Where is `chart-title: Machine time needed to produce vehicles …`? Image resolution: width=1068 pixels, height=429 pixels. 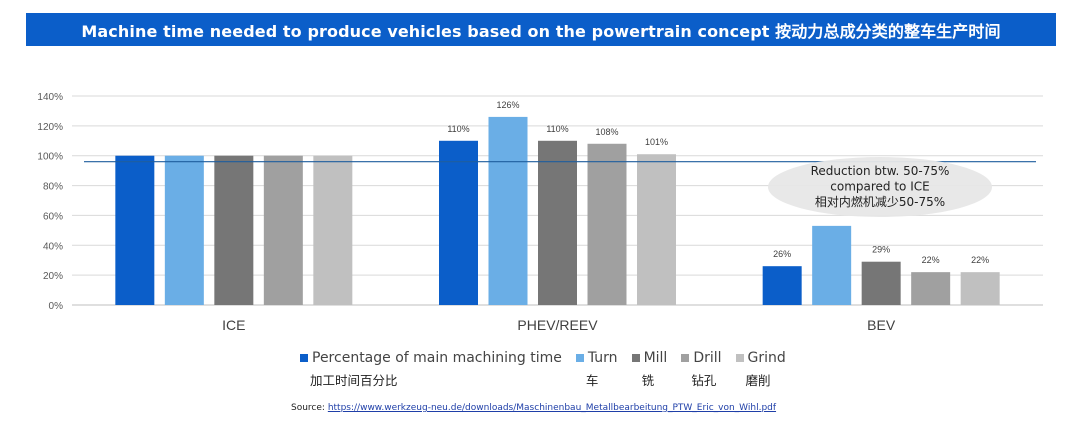 chart-title: Machine time needed to produce vehicles … is located at coordinates (541, 29).